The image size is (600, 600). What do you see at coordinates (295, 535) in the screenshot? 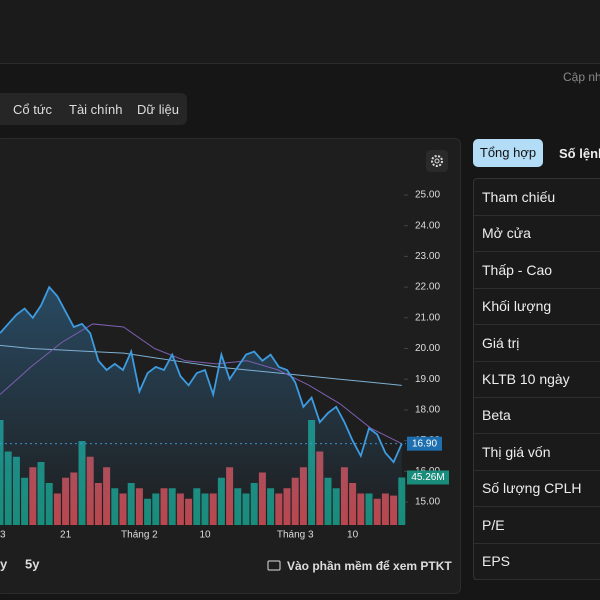
I see `x-tick-label: Tháng 3` at bounding box center [295, 535].